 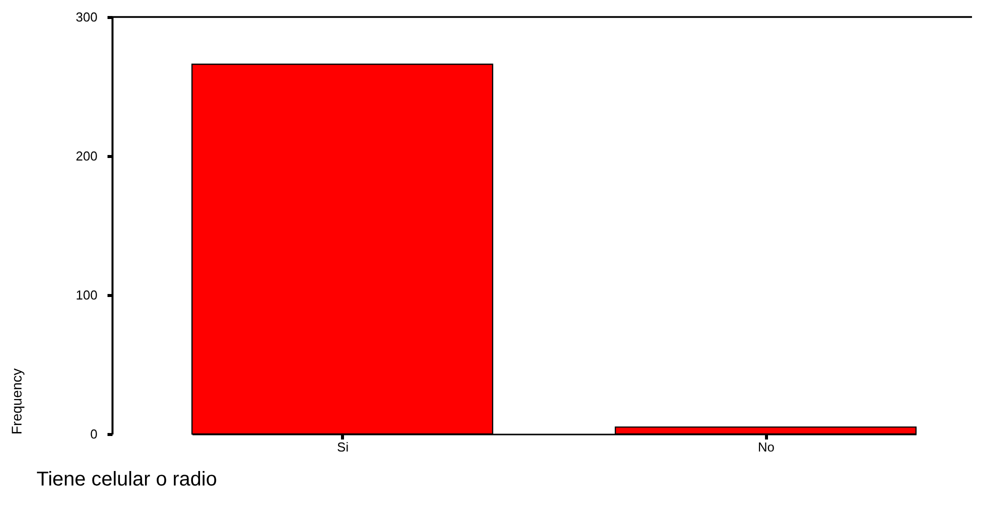 What do you see at coordinates (87, 17) in the screenshot?
I see `y-tick-label: 300` at bounding box center [87, 17].